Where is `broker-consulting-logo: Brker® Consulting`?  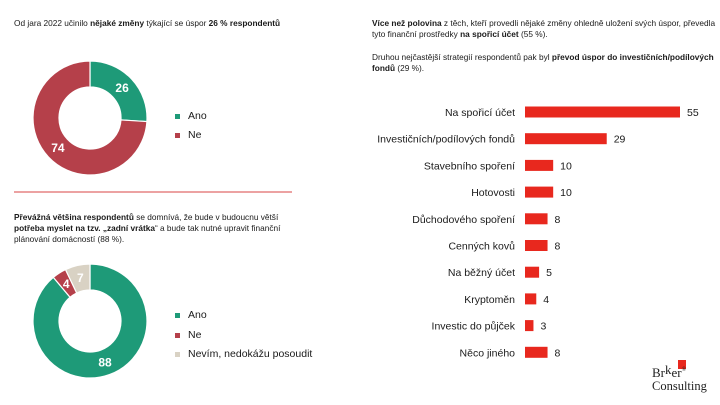 broker-consulting-logo: Brker® Consulting is located at coordinates (683, 377).